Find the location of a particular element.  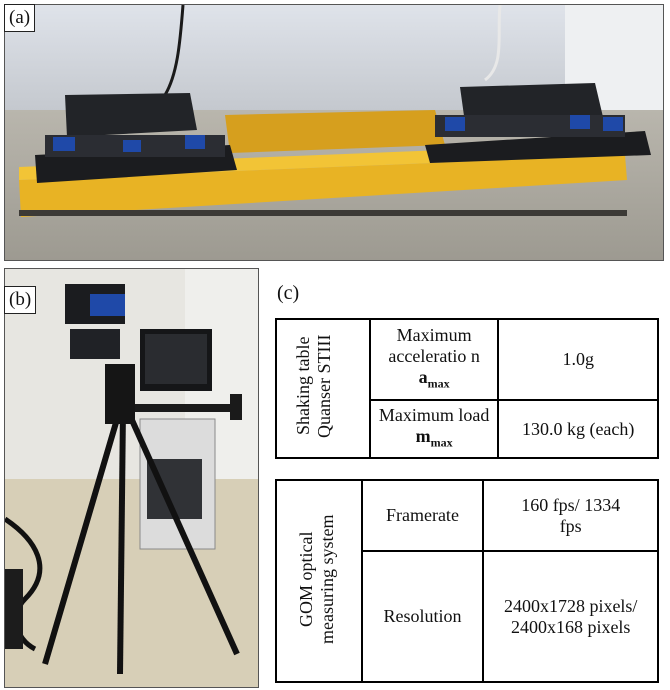

value-cell: 1.0g is located at coordinates (578, 359).